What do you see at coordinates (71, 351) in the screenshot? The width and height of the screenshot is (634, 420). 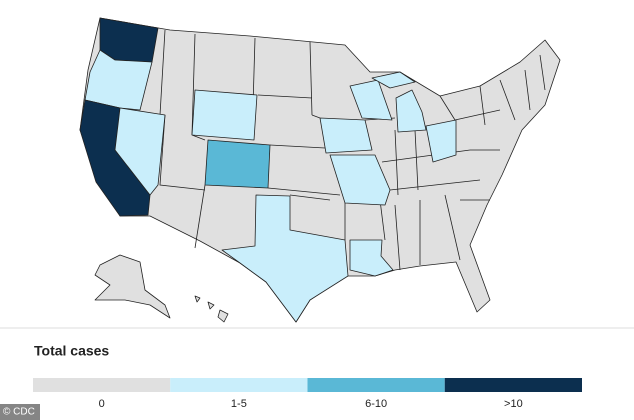 I see `legend-title: Total cases` at bounding box center [71, 351].